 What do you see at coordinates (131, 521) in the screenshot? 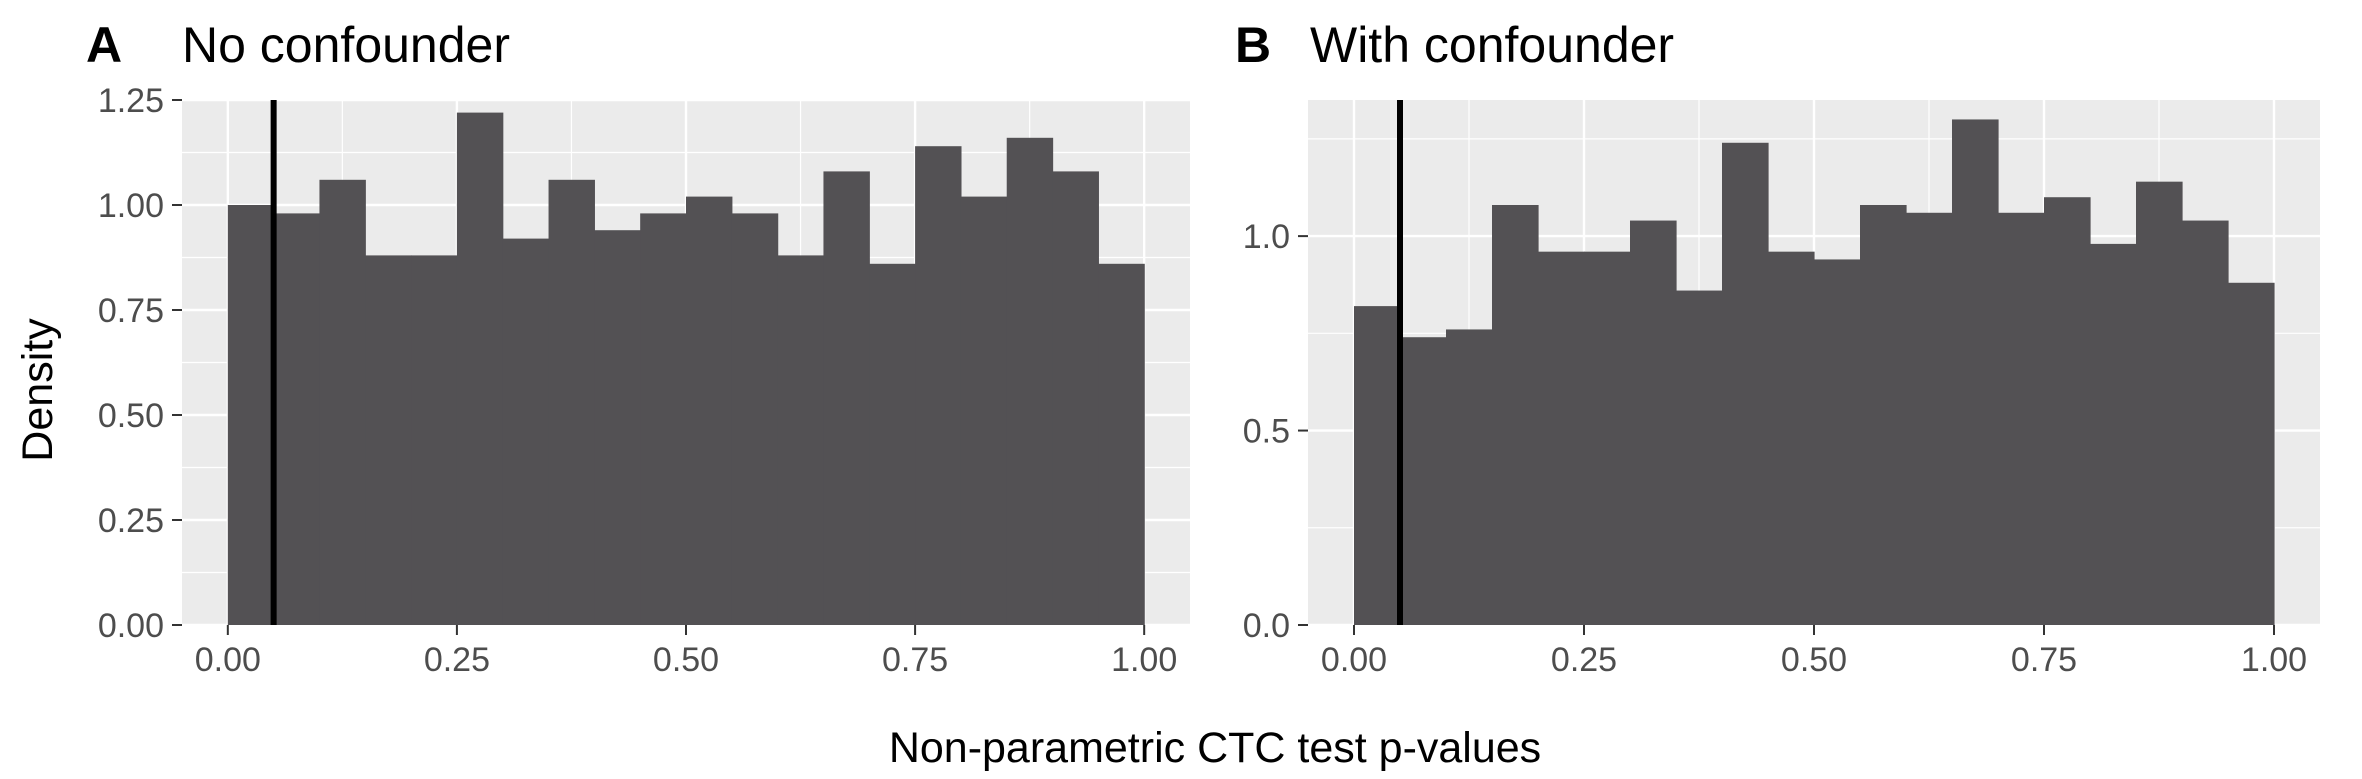
I see `panel-a-y-tick-label: 0.25` at bounding box center [131, 521].